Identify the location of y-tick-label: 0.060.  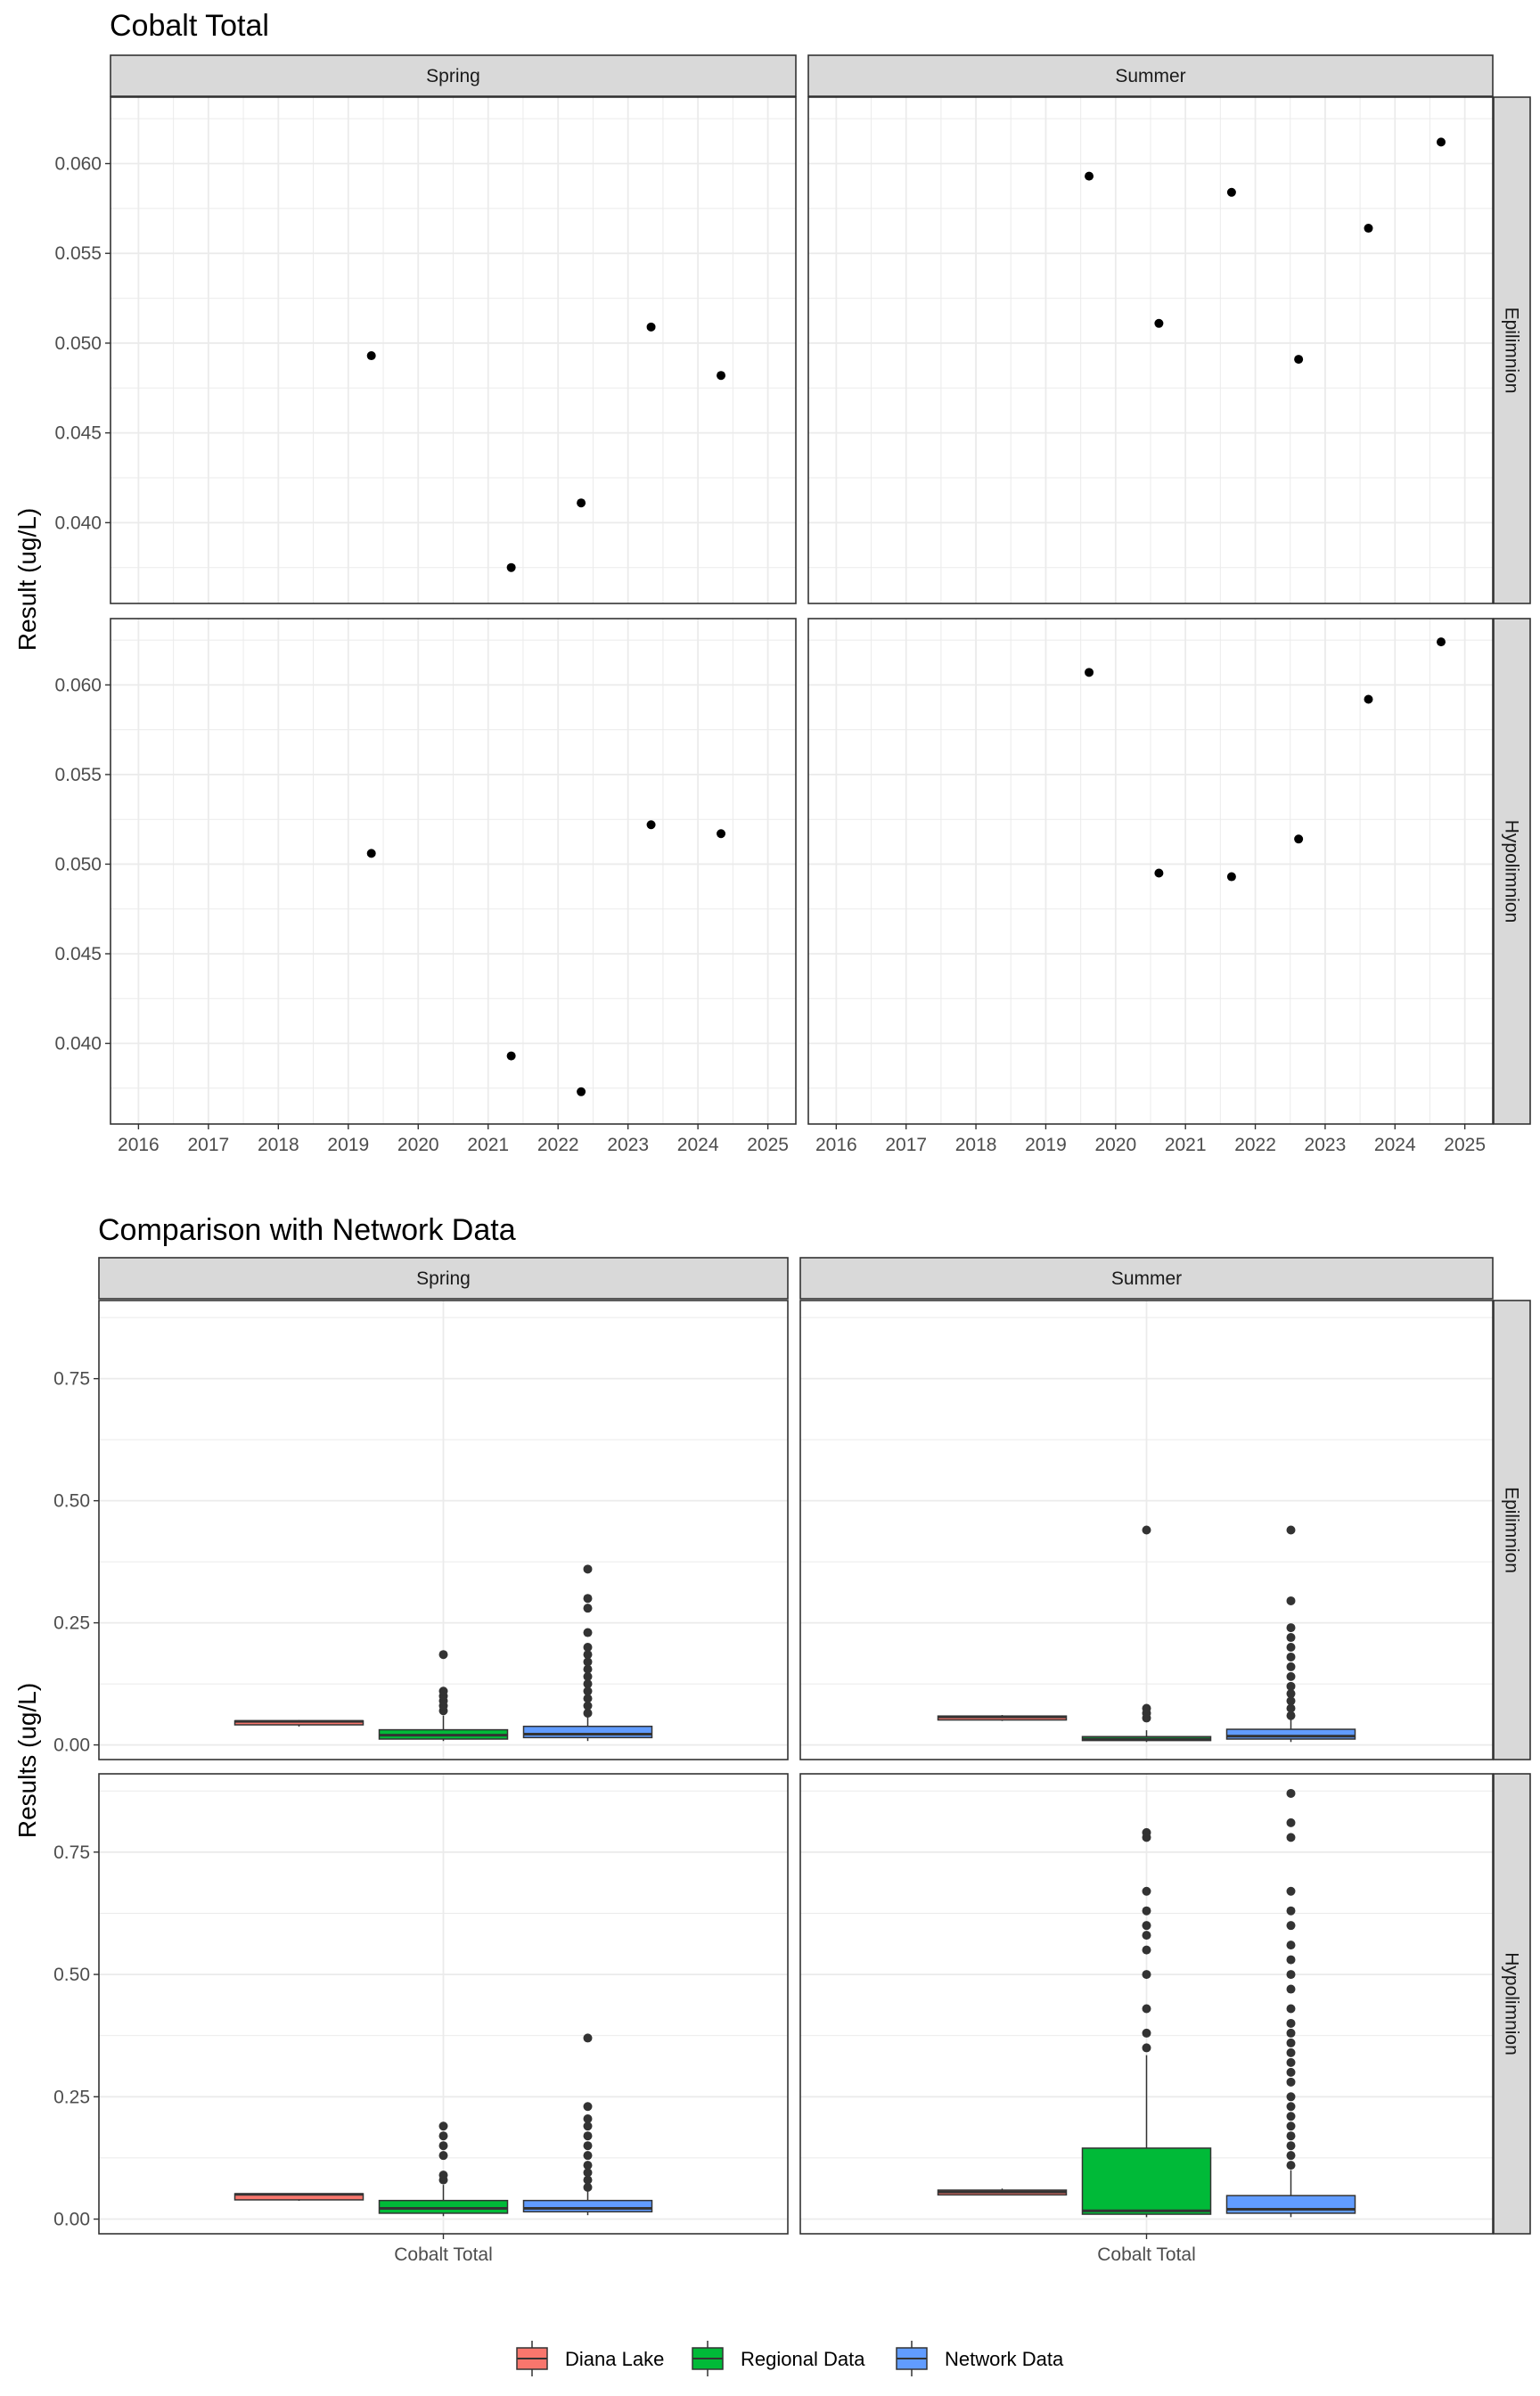
(78, 685).